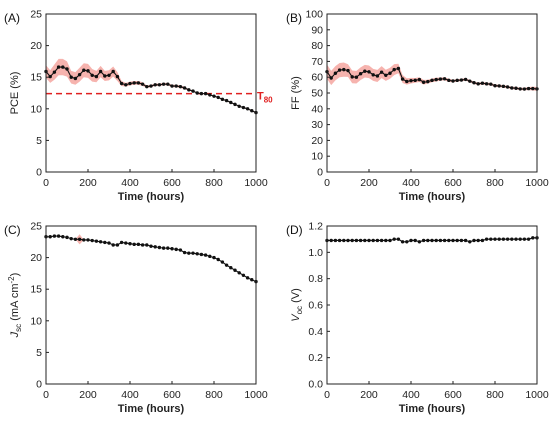  What do you see at coordinates (130, 395) in the screenshot?
I see `x-tick-label: 400` at bounding box center [130, 395].